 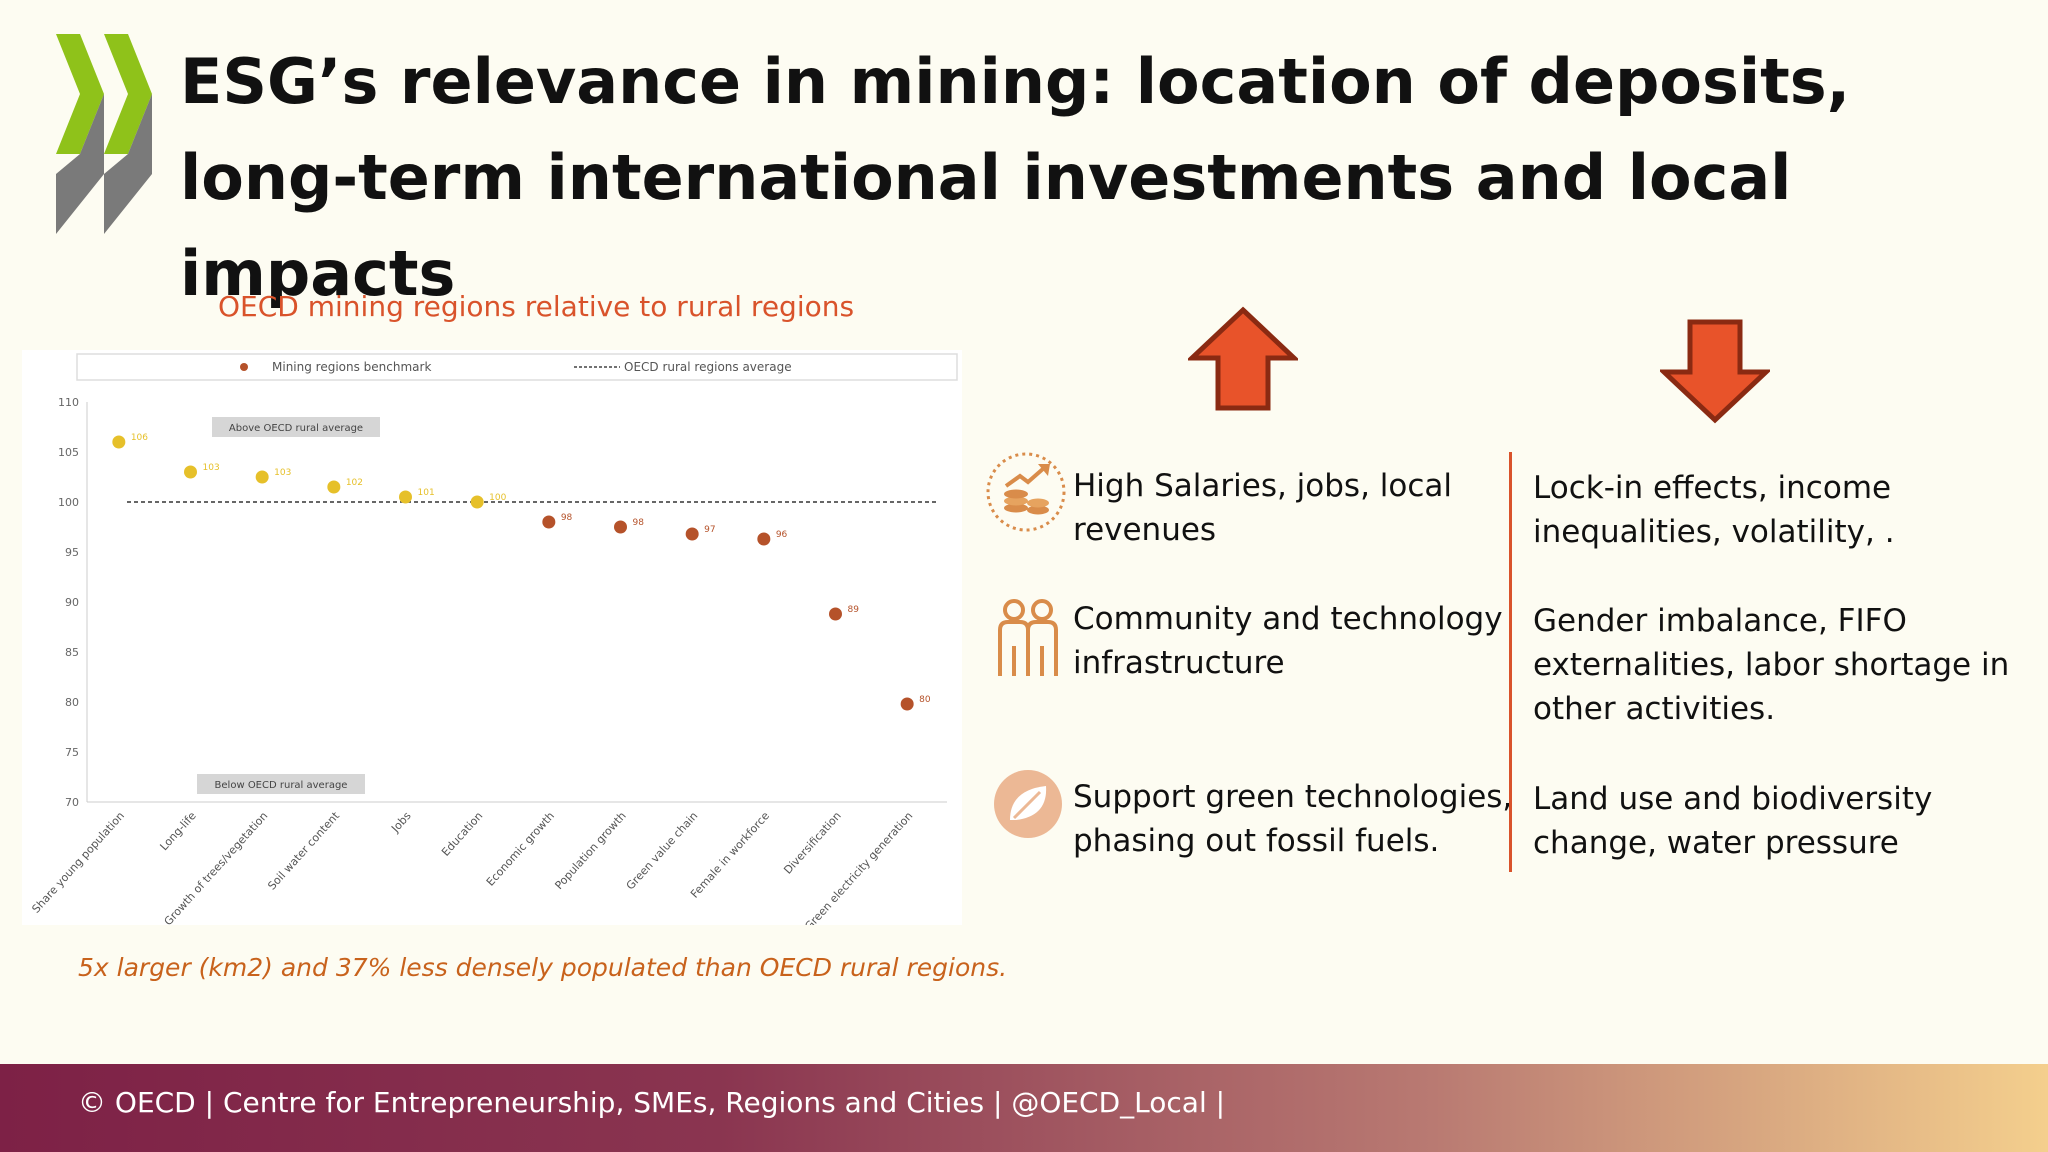 I want to click on oecd-logo, so click(x=104, y=134).